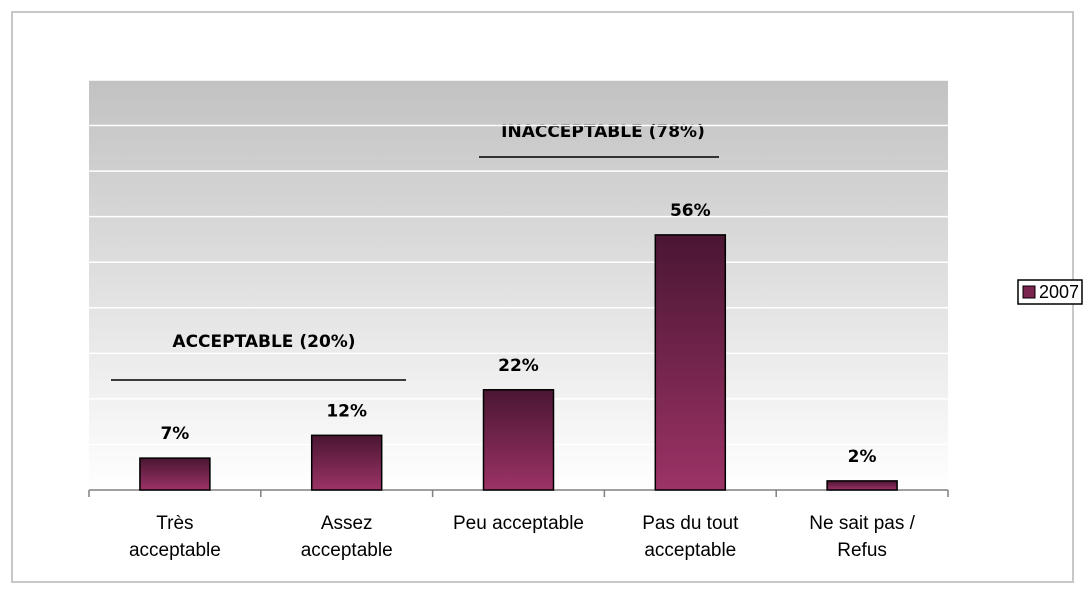 The height and width of the screenshot is (592, 1085). What do you see at coordinates (346, 411) in the screenshot?
I see `data-label: 12%` at bounding box center [346, 411].